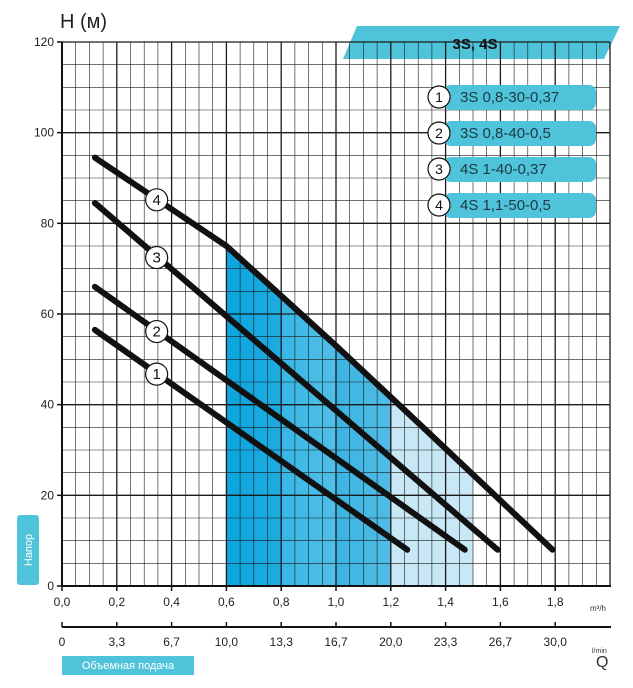 This screenshot has height=688, width=633. I want to click on curve-marker-number: 4, so click(156, 200).